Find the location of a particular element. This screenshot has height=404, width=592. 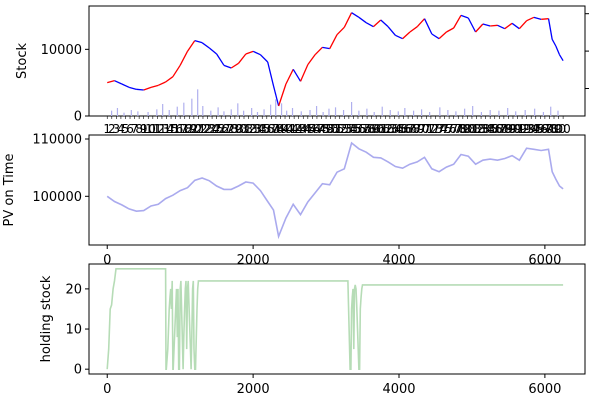

stock-secondary-y-axis is located at coordinates (587, 51).